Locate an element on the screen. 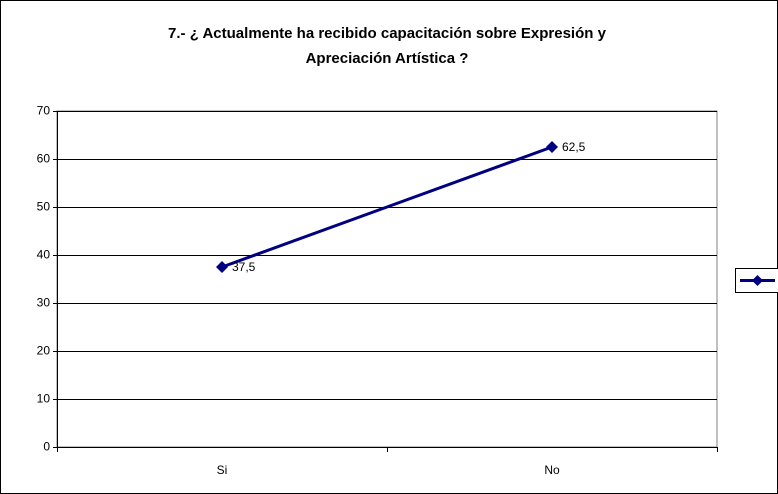 The image size is (778, 494). y-tick-label: 50 is located at coordinates (44, 207).